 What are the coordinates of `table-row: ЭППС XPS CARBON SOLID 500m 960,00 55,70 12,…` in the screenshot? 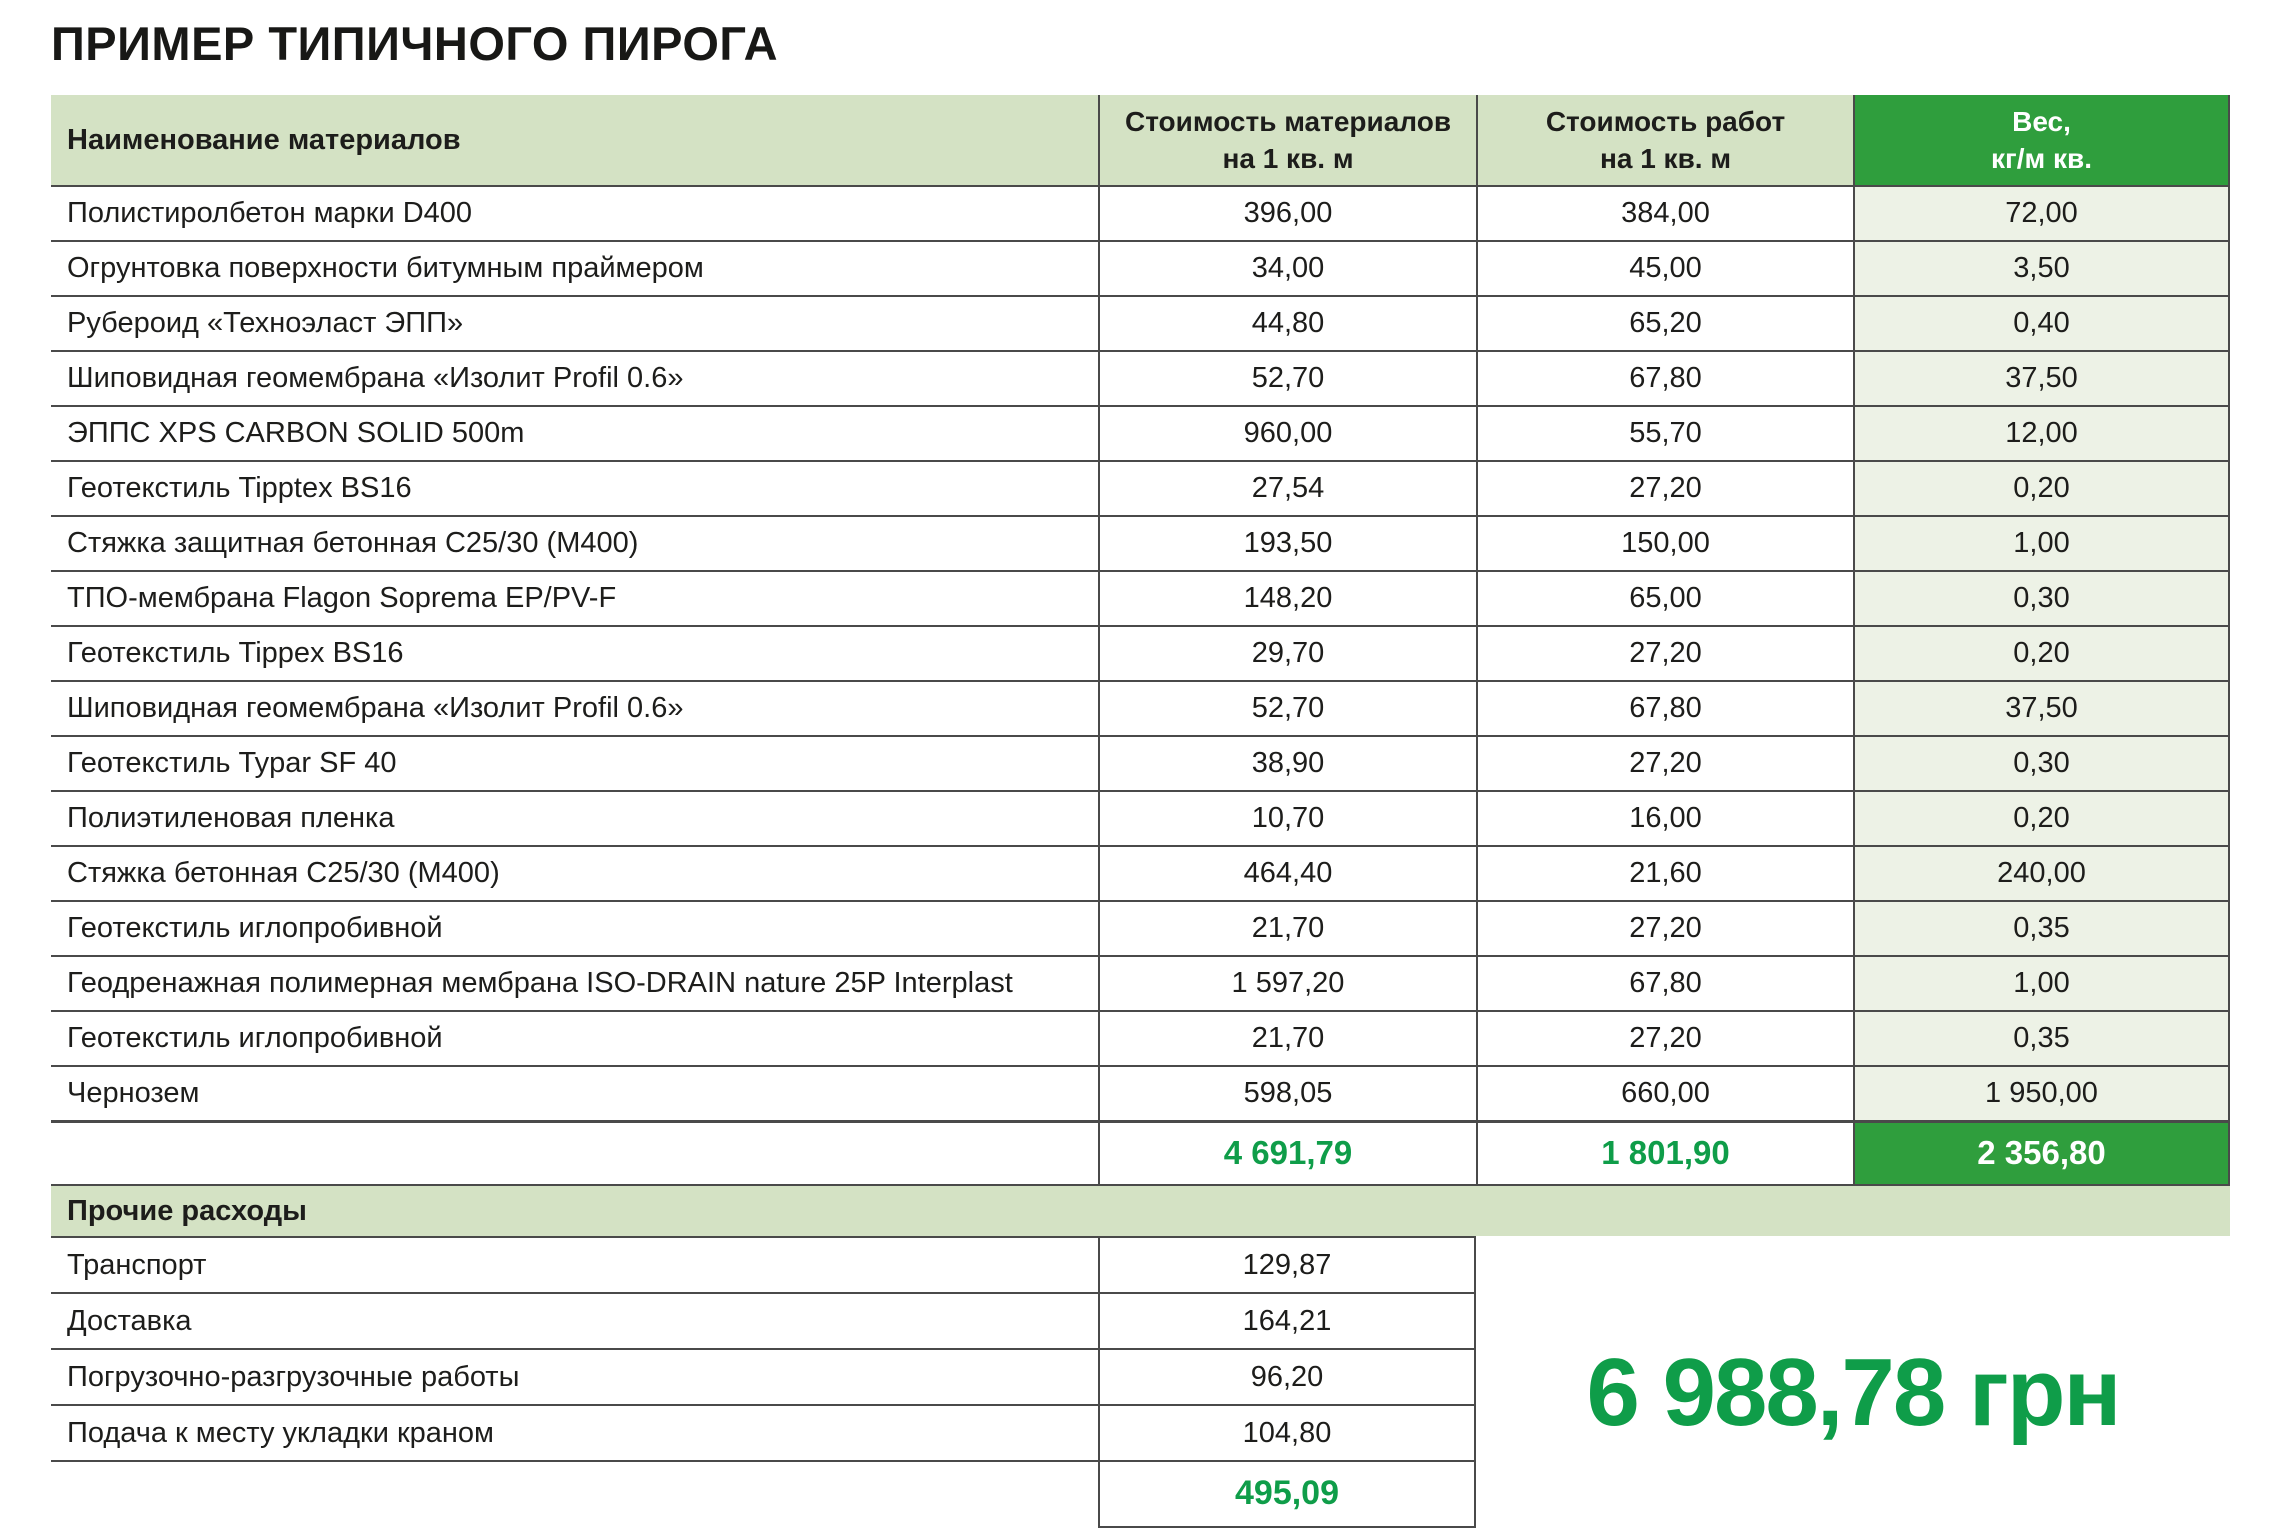 It's located at (1140, 432).